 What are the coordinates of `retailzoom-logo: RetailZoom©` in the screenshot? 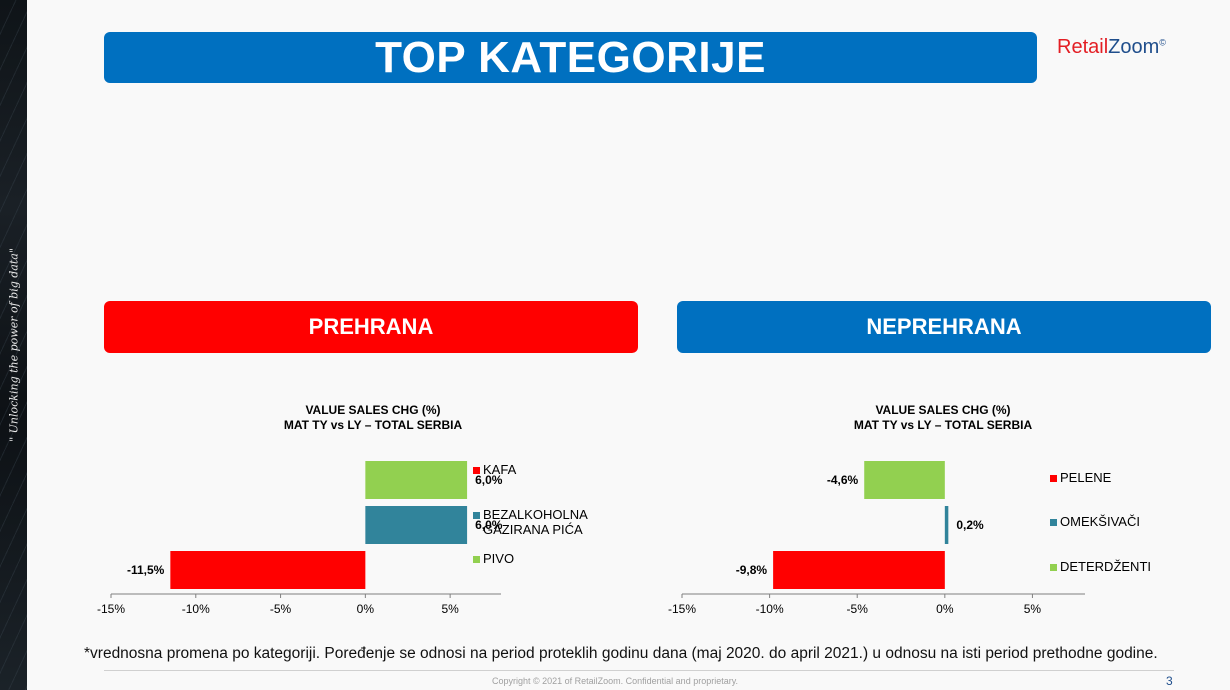 It's located at (1111, 47).